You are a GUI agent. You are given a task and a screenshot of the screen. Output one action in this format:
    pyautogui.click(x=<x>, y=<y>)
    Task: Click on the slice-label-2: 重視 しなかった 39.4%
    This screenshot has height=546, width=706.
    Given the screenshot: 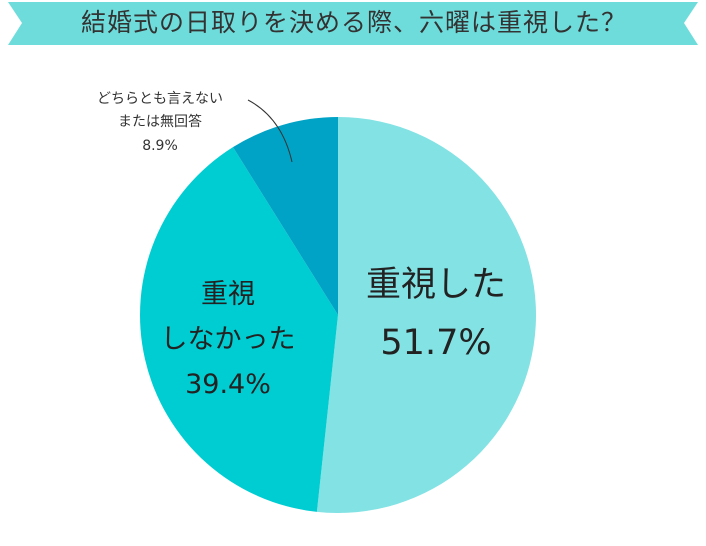 What is the action you would take?
    pyautogui.click(x=228, y=339)
    